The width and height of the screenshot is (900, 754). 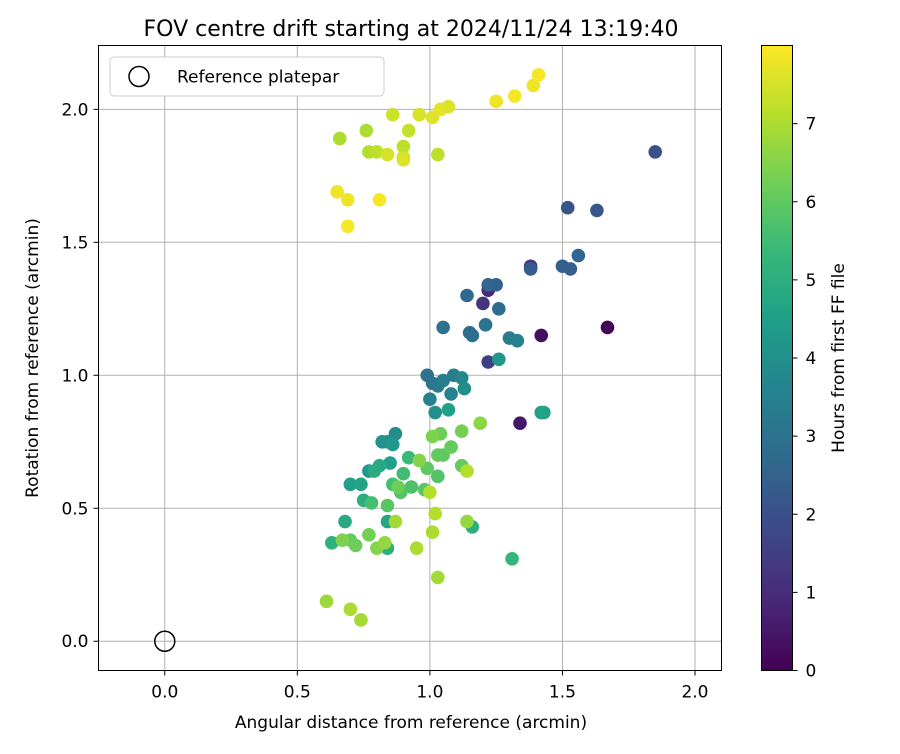 What do you see at coordinates (74, 376) in the screenshot?
I see `y-tick-label: 1.0` at bounding box center [74, 376].